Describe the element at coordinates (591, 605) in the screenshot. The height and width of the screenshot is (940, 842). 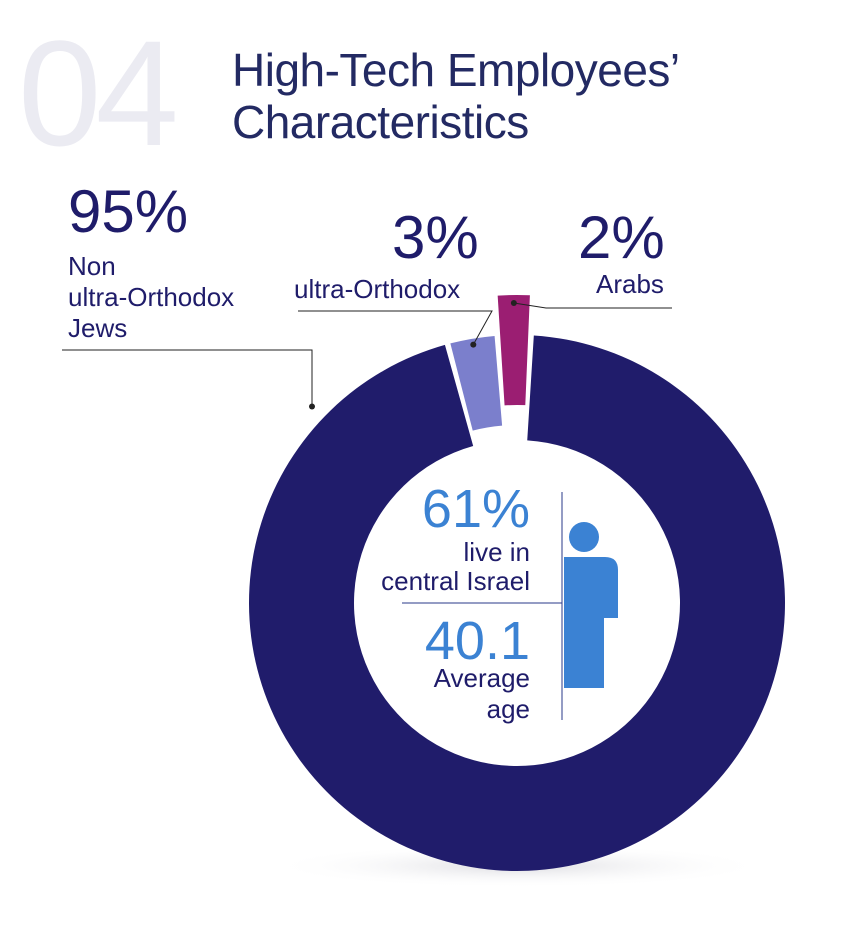
I see `person-icon` at that location.